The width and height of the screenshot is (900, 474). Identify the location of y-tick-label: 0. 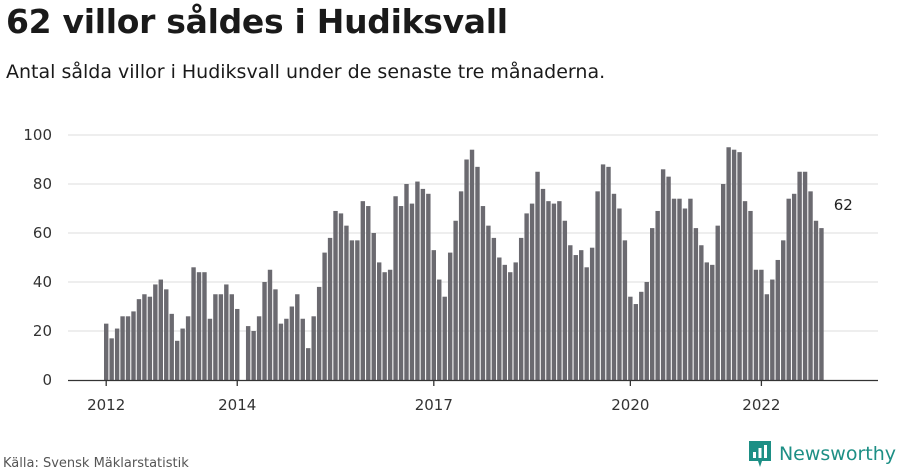
(47, 380).